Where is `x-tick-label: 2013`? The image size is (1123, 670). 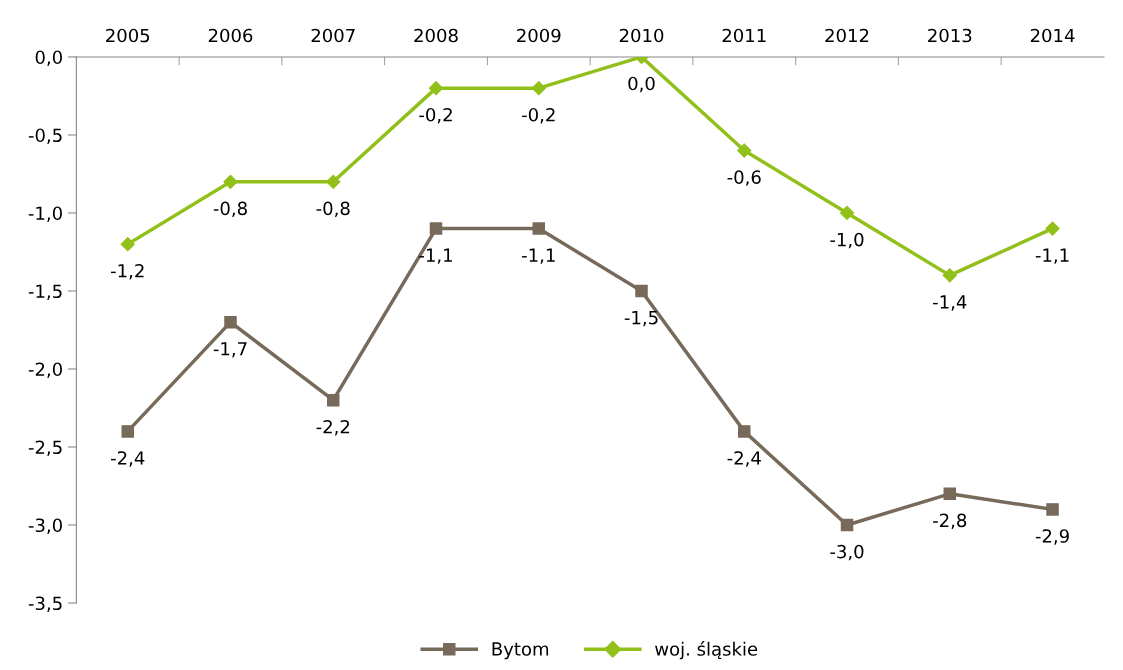
x-tick-label: 2013 is located at coordinates (950, 35).